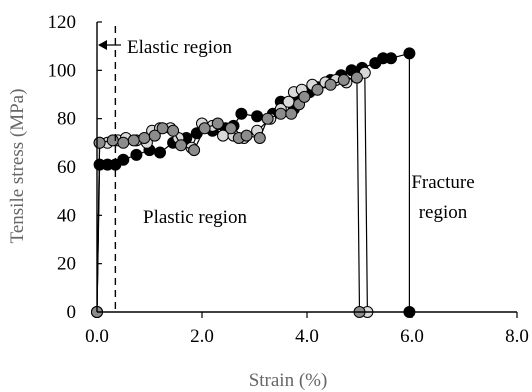 This screenshot has height=392, width=532. What do you see at coordinates (66, 167) in the screenshot?
I see `y-tick-label: 60` at bounding box center [66, 167].